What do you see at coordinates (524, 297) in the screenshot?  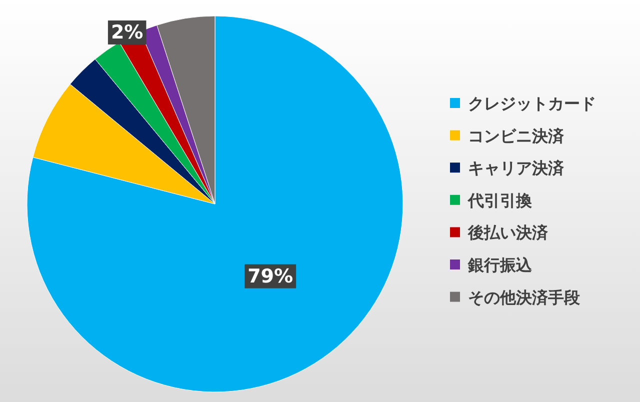 I see `legend-label: その他決済手段` at bounding box center [524, 297].